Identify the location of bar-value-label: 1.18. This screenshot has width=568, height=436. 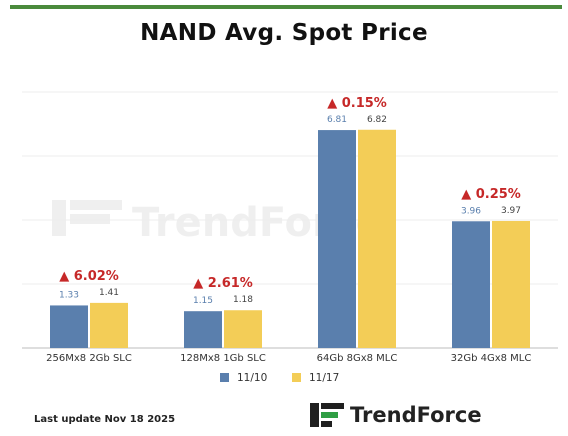
(243, 300).